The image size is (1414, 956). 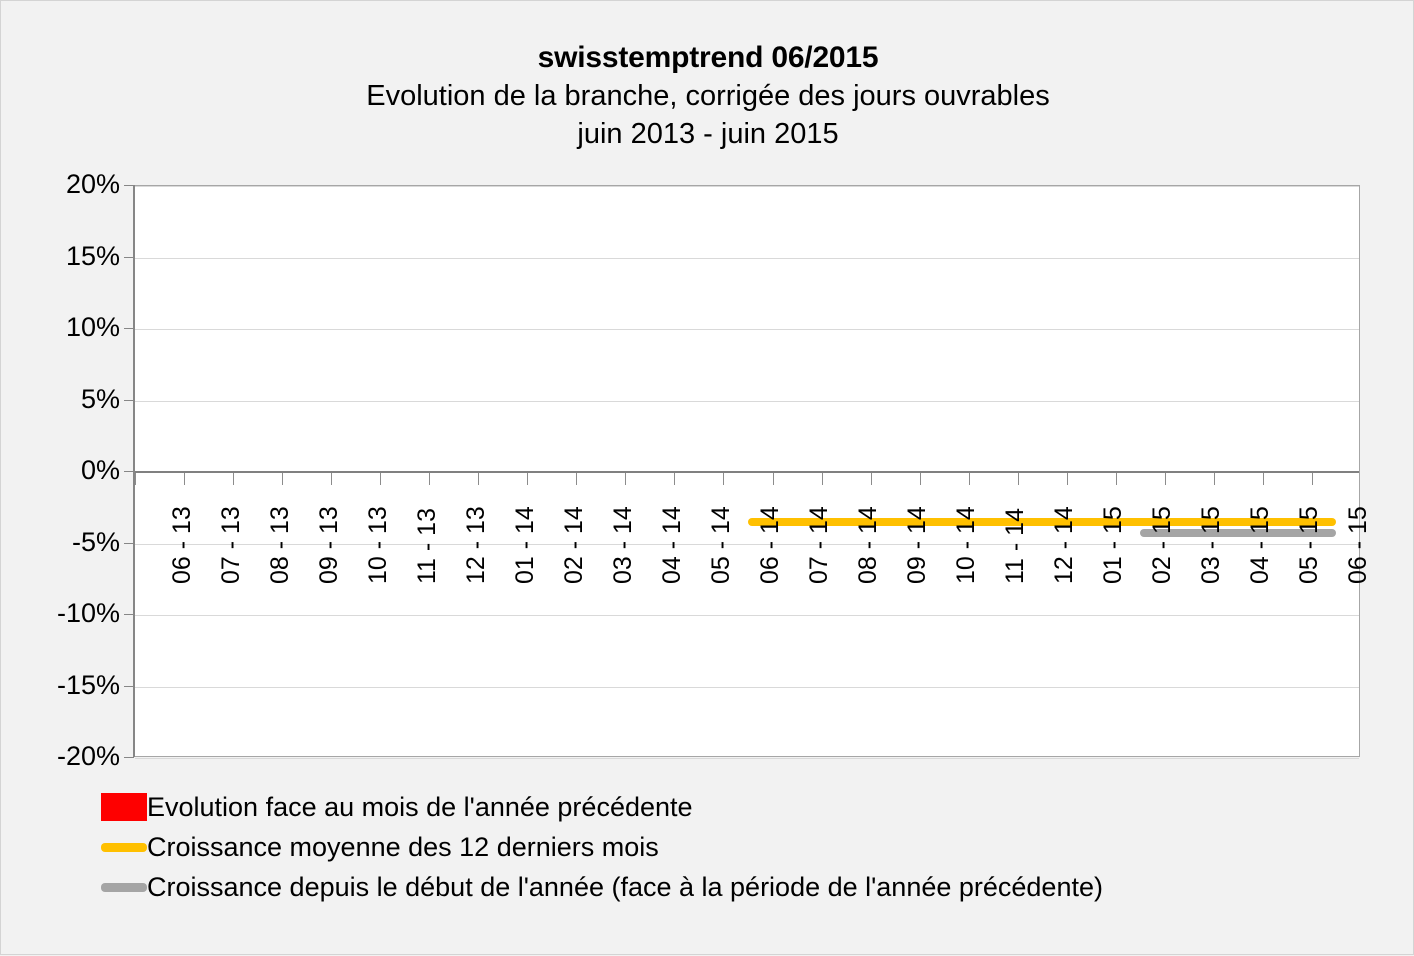 I want to click on x-axis-label: 12 - 14, so click(x=1064, y=545).